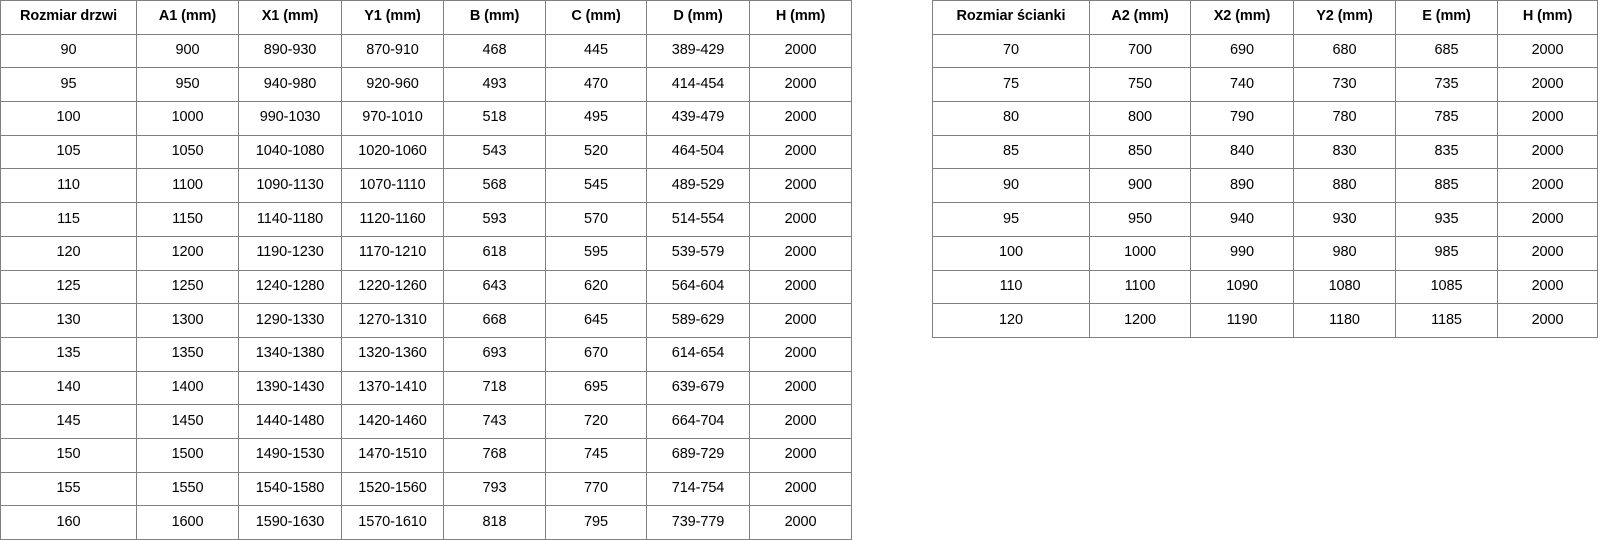 The image size is (1600, 540). I want to click on table-cell: 1520-1560, so click(392, 489).